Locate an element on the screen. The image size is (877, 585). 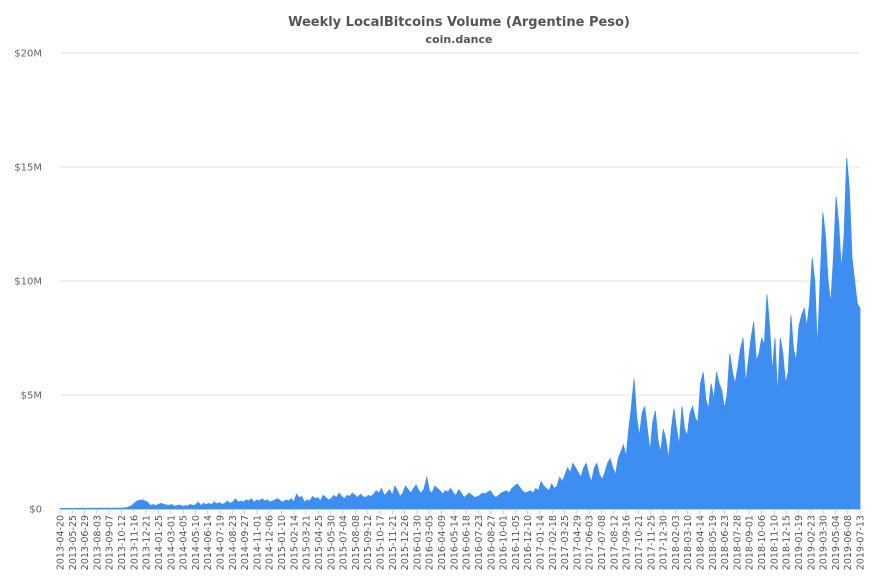
x-tick-label: 2017-04-29 is located at coordinates (577, 542).